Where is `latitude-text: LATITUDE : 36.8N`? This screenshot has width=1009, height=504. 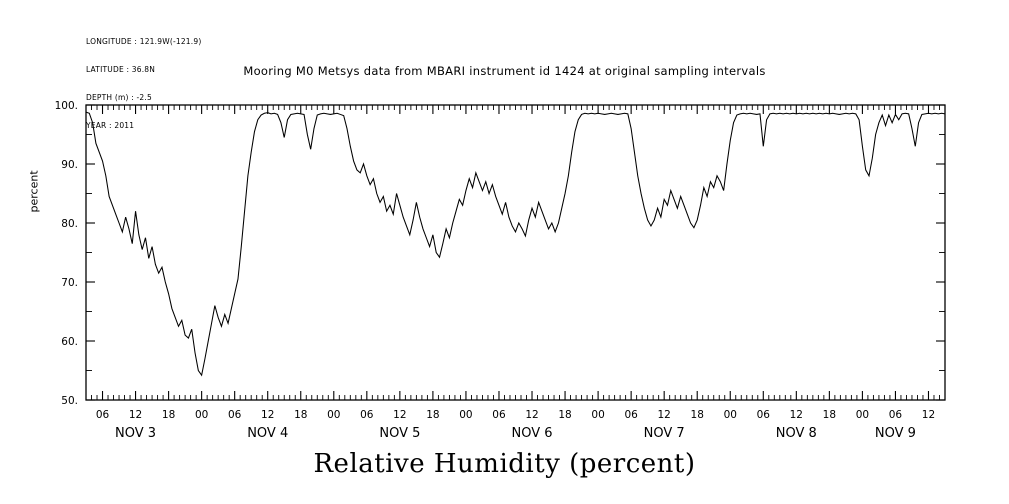 latitude-text: LATITUDE : 36.8N is located at coordinates (121, 70).